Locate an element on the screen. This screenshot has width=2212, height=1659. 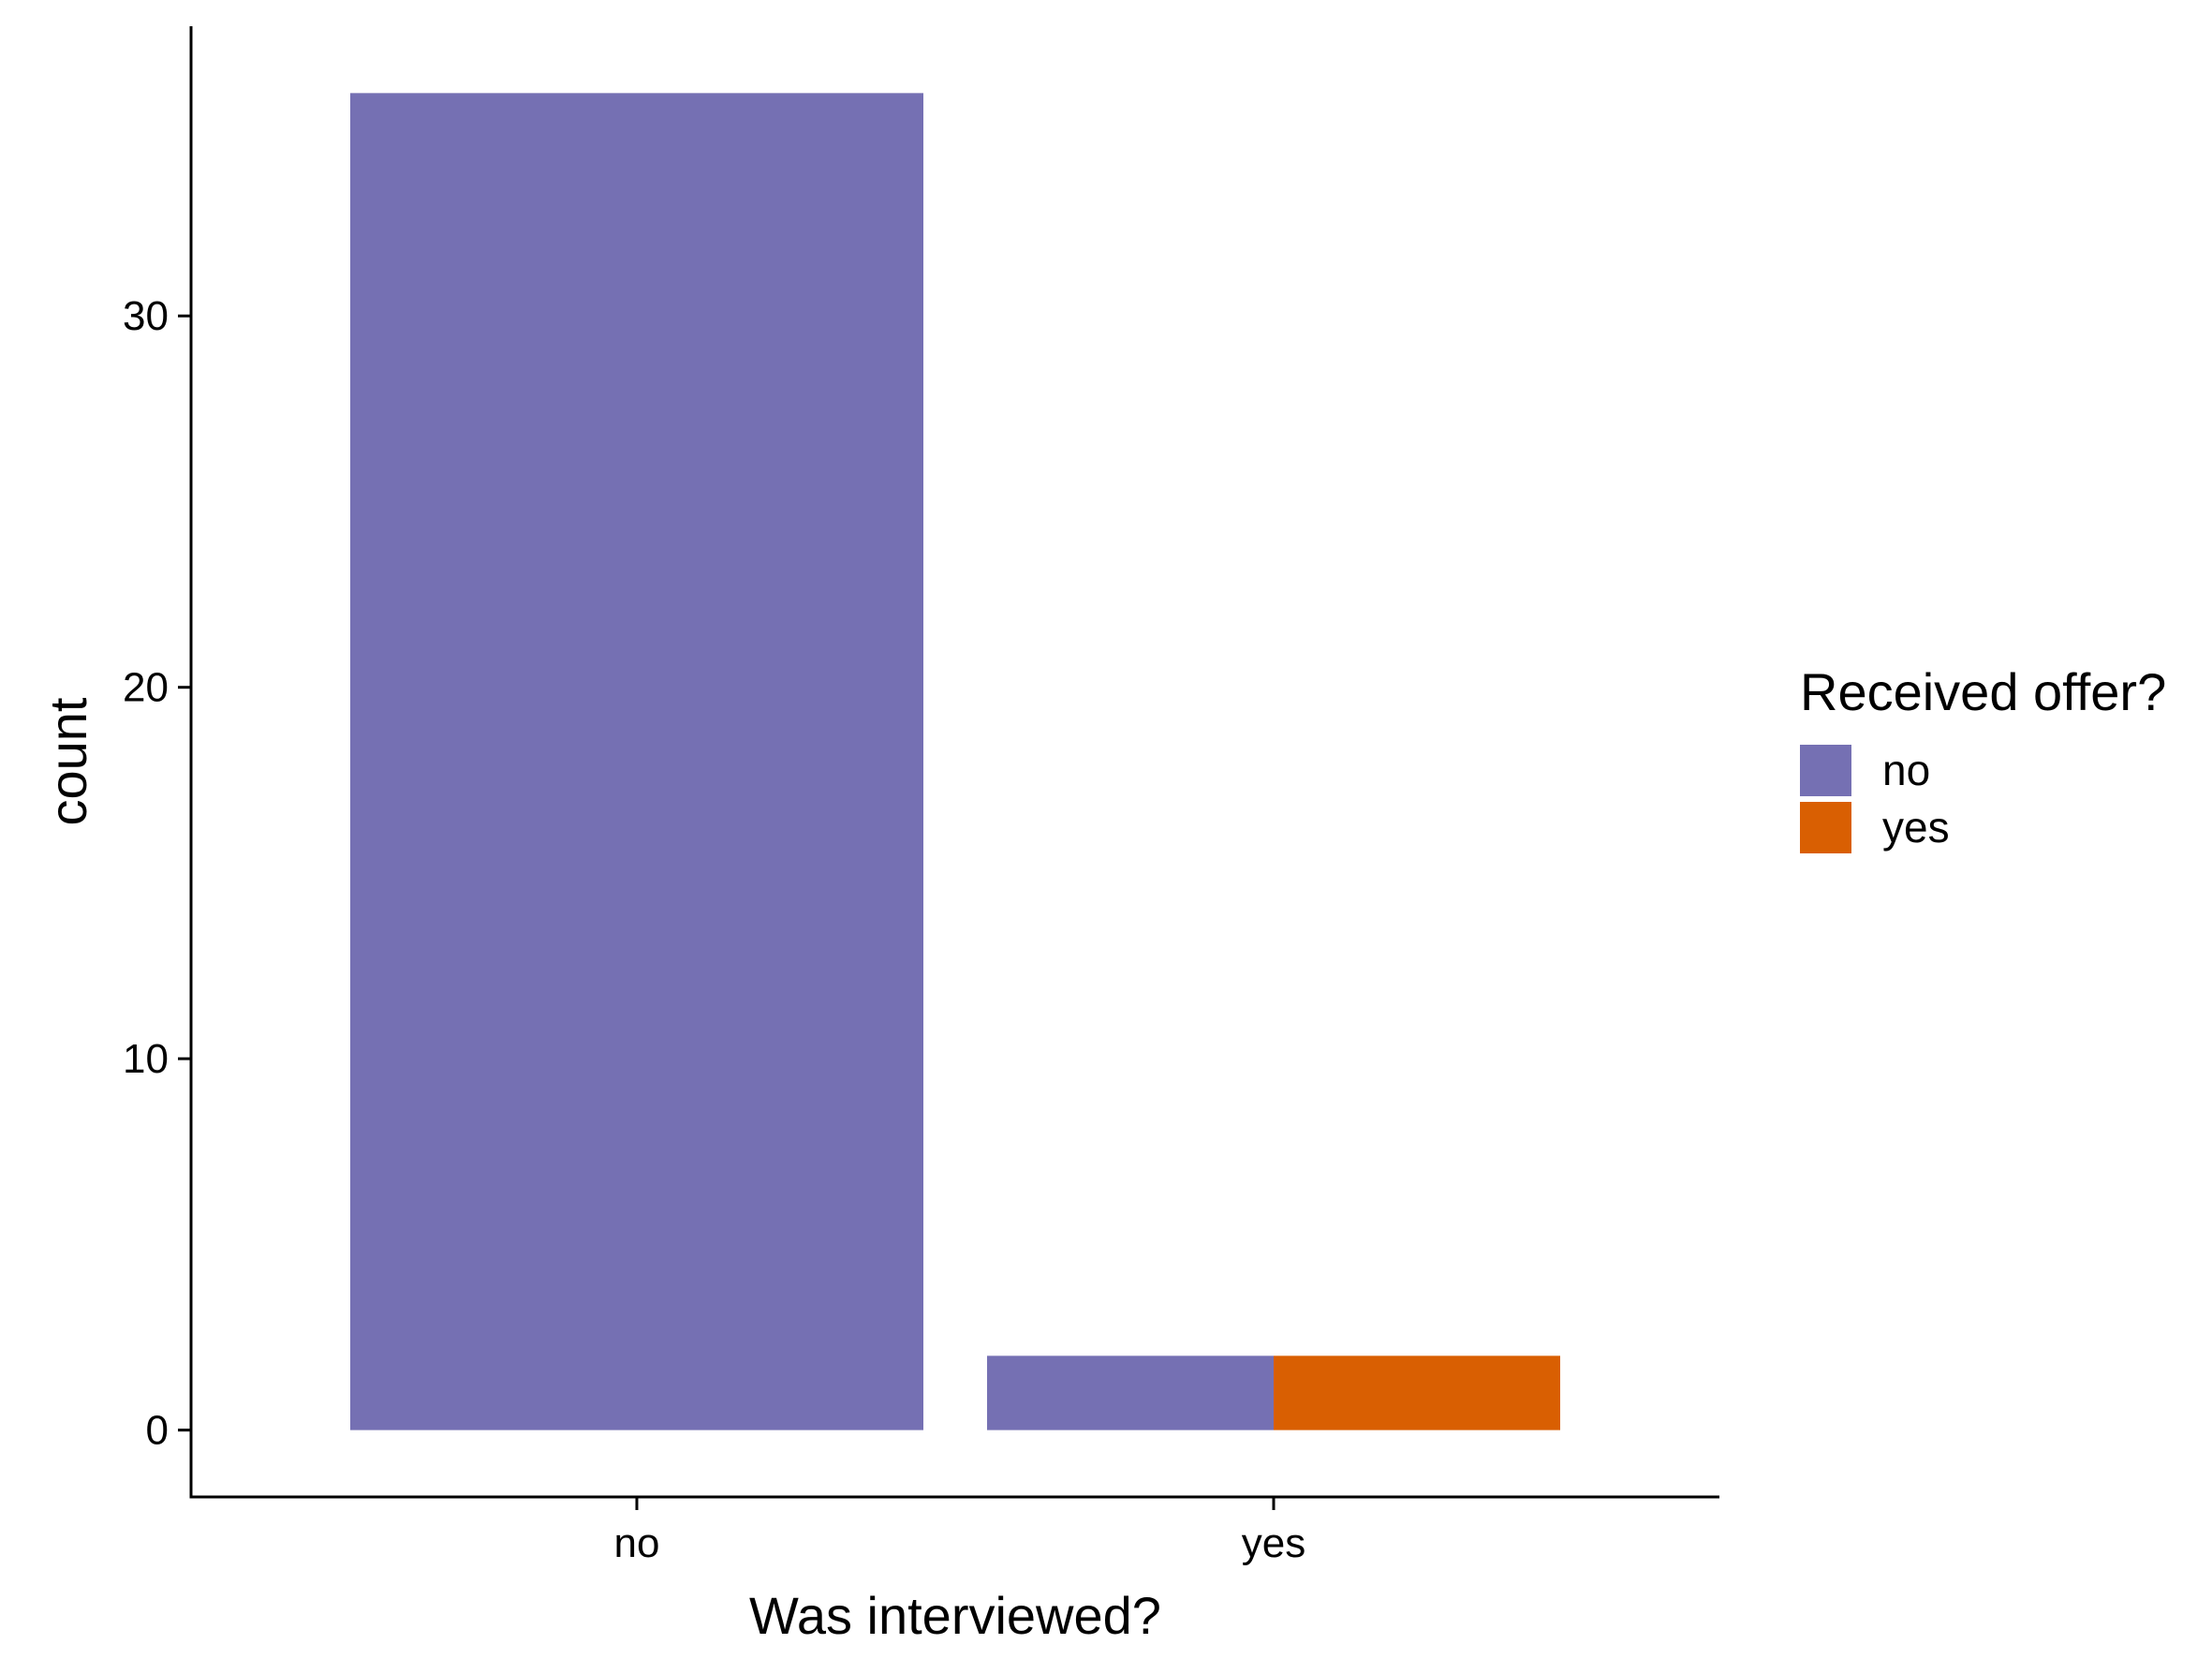
y-tick-label: 0 is located at coordinates (157, 1431).